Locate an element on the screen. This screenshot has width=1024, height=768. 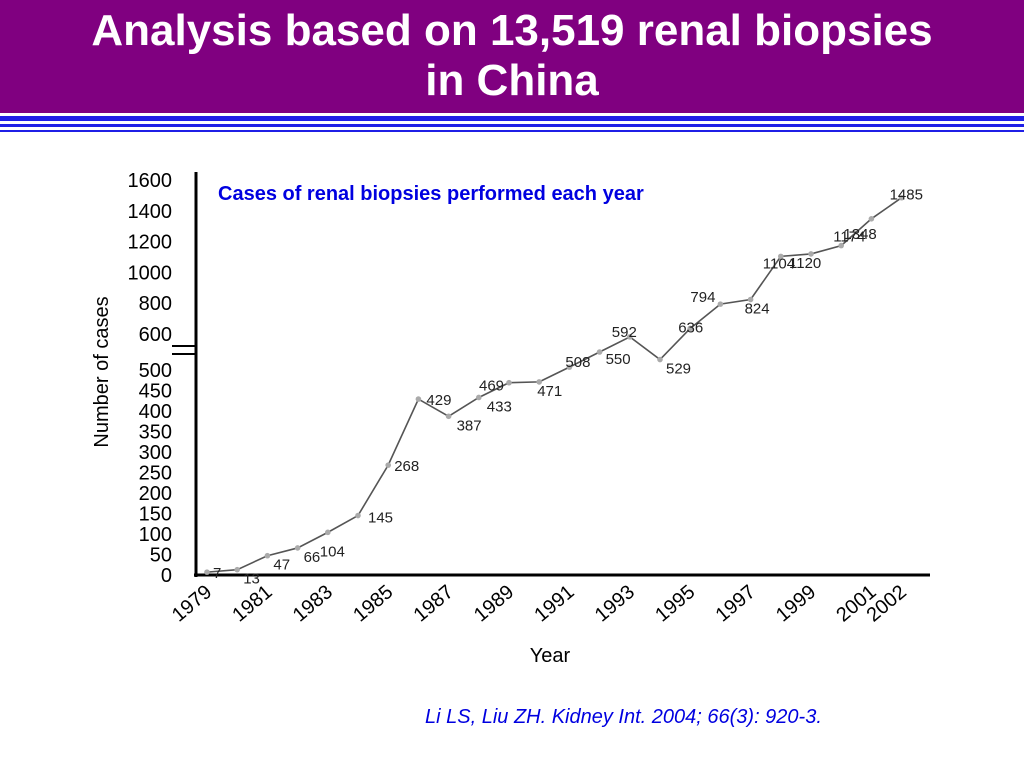
data-label: 794 is located at coordinates (702, 297).